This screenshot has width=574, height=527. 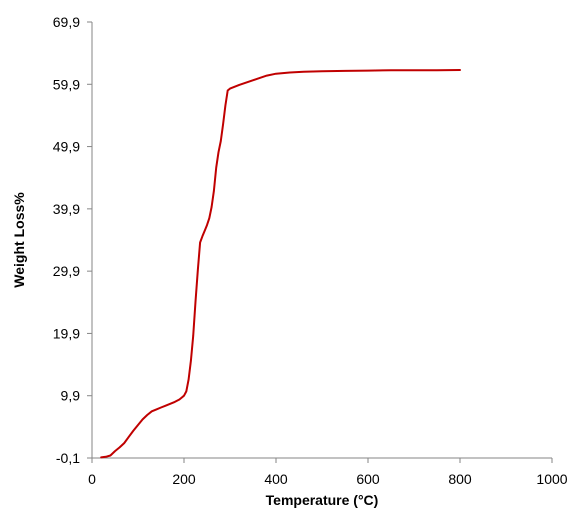 What do you see at coordinates (66, 22) in the screenshot?
I see `y-tick-label: 69,9` at bounding box center [66, 22].